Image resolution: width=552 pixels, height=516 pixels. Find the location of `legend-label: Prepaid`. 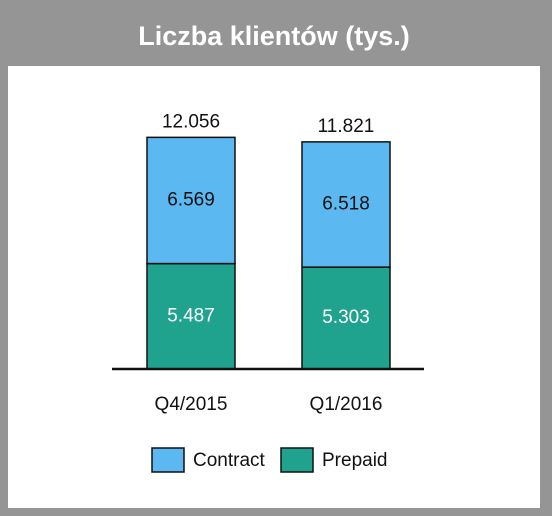

legend-label: Prepaid is located at coordinates (355, 460).